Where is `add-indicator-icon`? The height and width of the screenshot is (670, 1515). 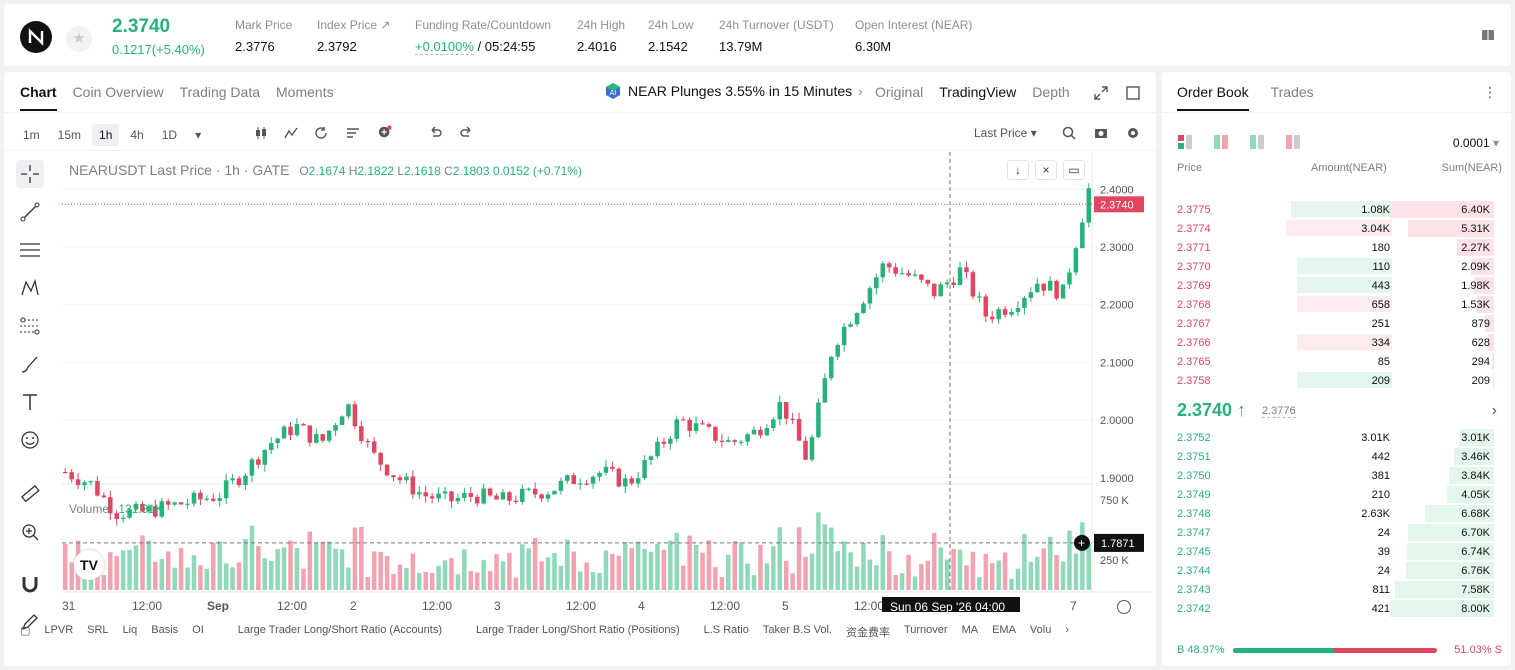
add-indicator-icon is located at coordinates (385, 132).